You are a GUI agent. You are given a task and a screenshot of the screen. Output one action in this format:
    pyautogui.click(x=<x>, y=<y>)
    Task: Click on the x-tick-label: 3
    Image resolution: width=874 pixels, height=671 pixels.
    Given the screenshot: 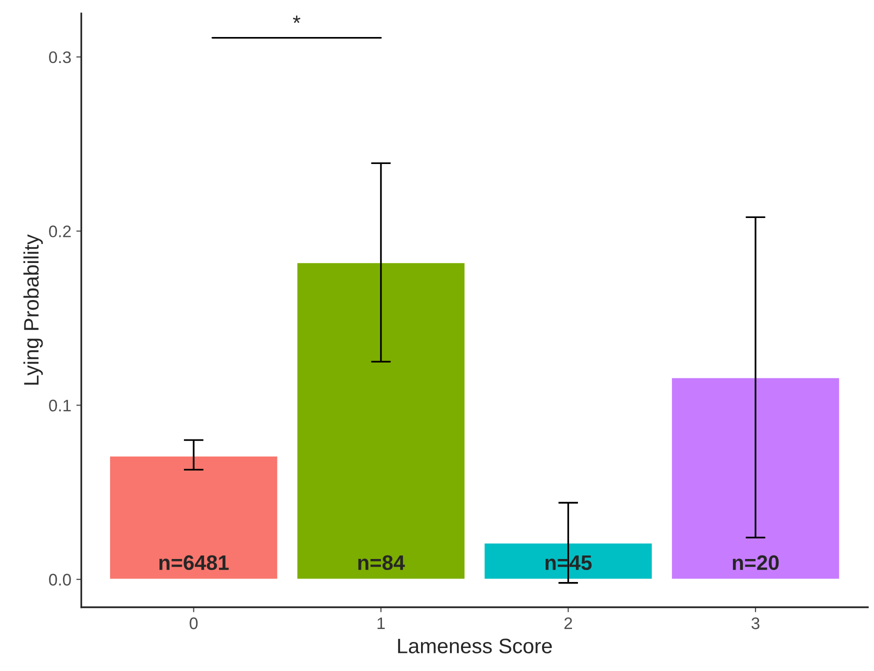 What is the action you would take?
    pyautogui.click(x=756, y=623)
    